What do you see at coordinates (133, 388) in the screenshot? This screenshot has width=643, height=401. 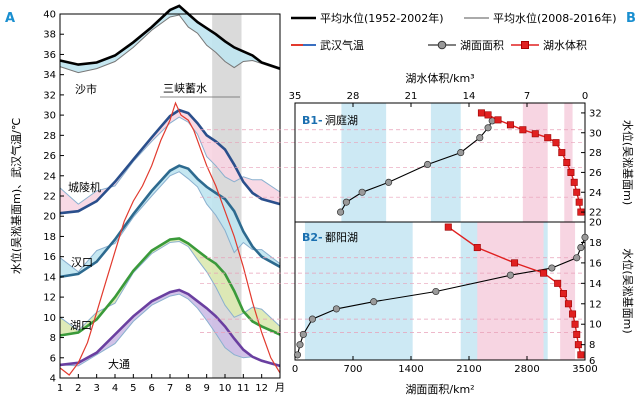 I see `x-tick-label: 5` at bounding box center [133, 388].